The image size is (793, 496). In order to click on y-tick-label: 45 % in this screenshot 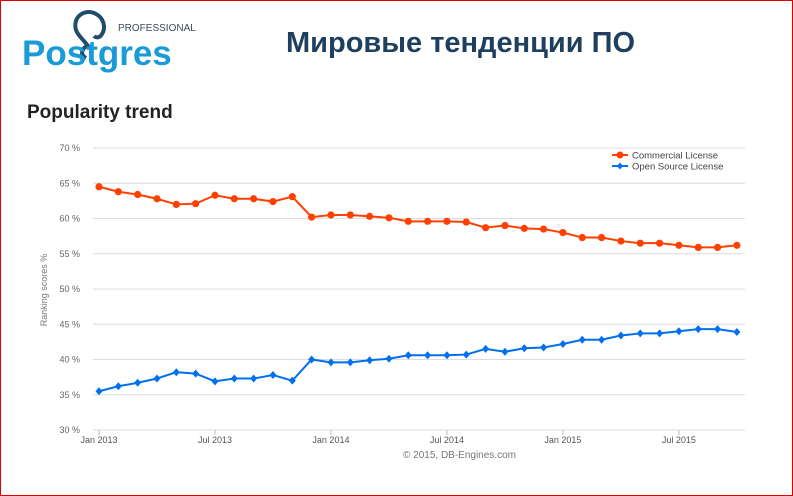, I will do `click(69, 324)`.